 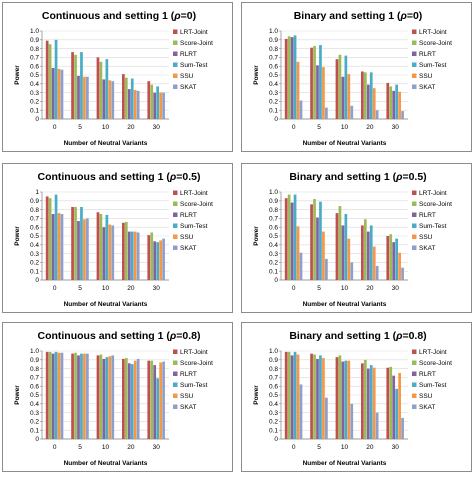 What do you see at coordinates (273, 369) in the screenshot?
I see `y-tick-label: 0.8` at bounding box center [273, 369].